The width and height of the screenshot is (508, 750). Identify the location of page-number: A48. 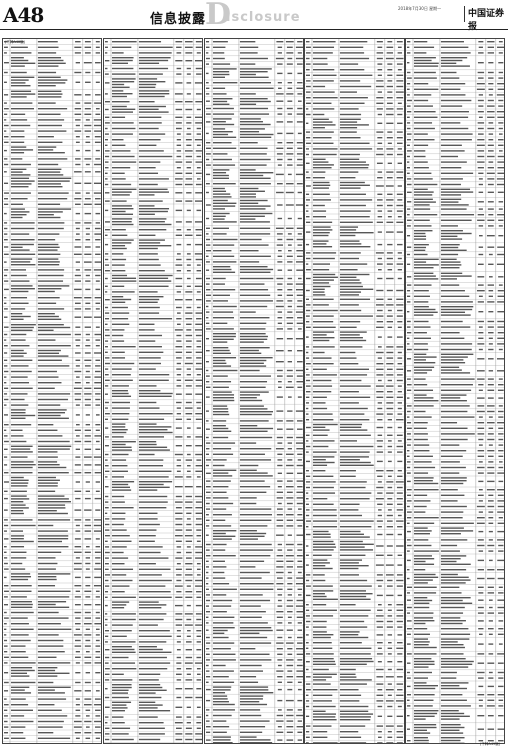
(23, 15).